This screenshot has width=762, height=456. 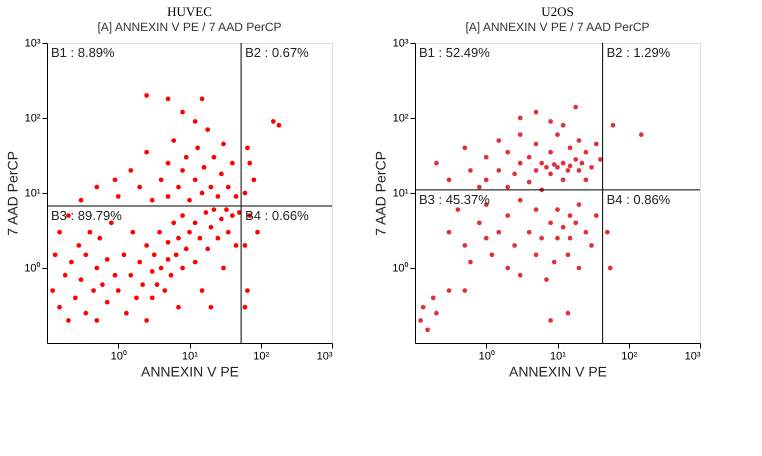 I want to click on annotation: B2 : 1.29%, so click(x=638, y=52).